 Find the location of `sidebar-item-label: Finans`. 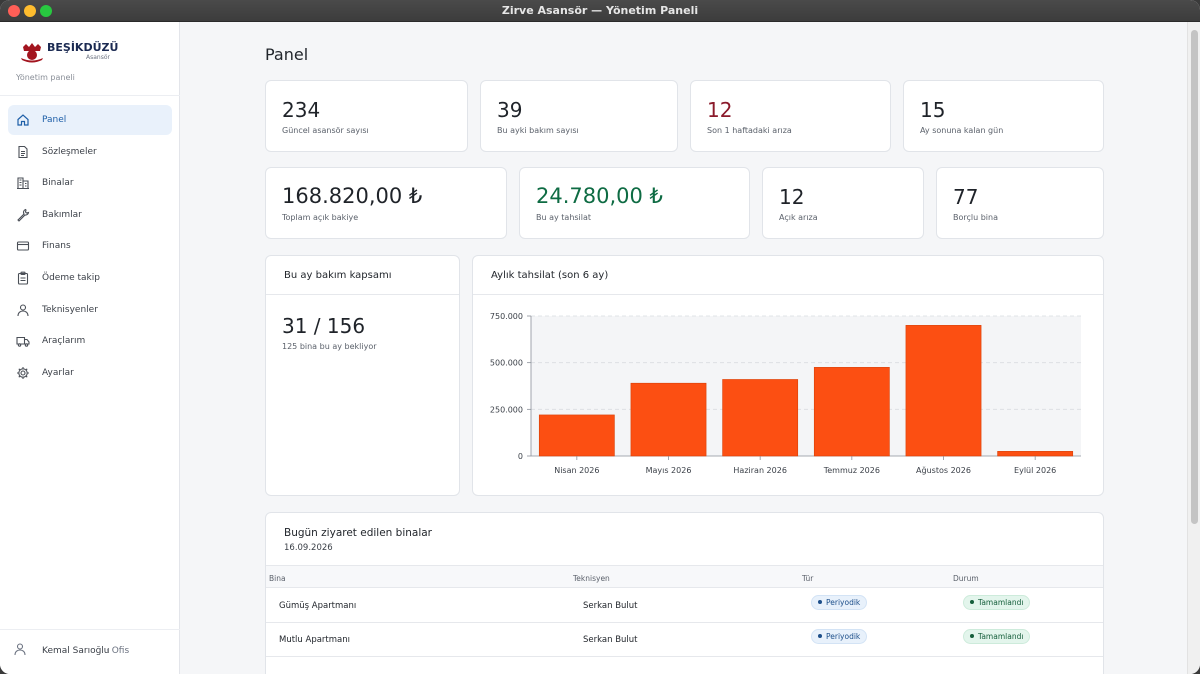

sidebar-item-label: Finans is located at coordinates (56, 246).